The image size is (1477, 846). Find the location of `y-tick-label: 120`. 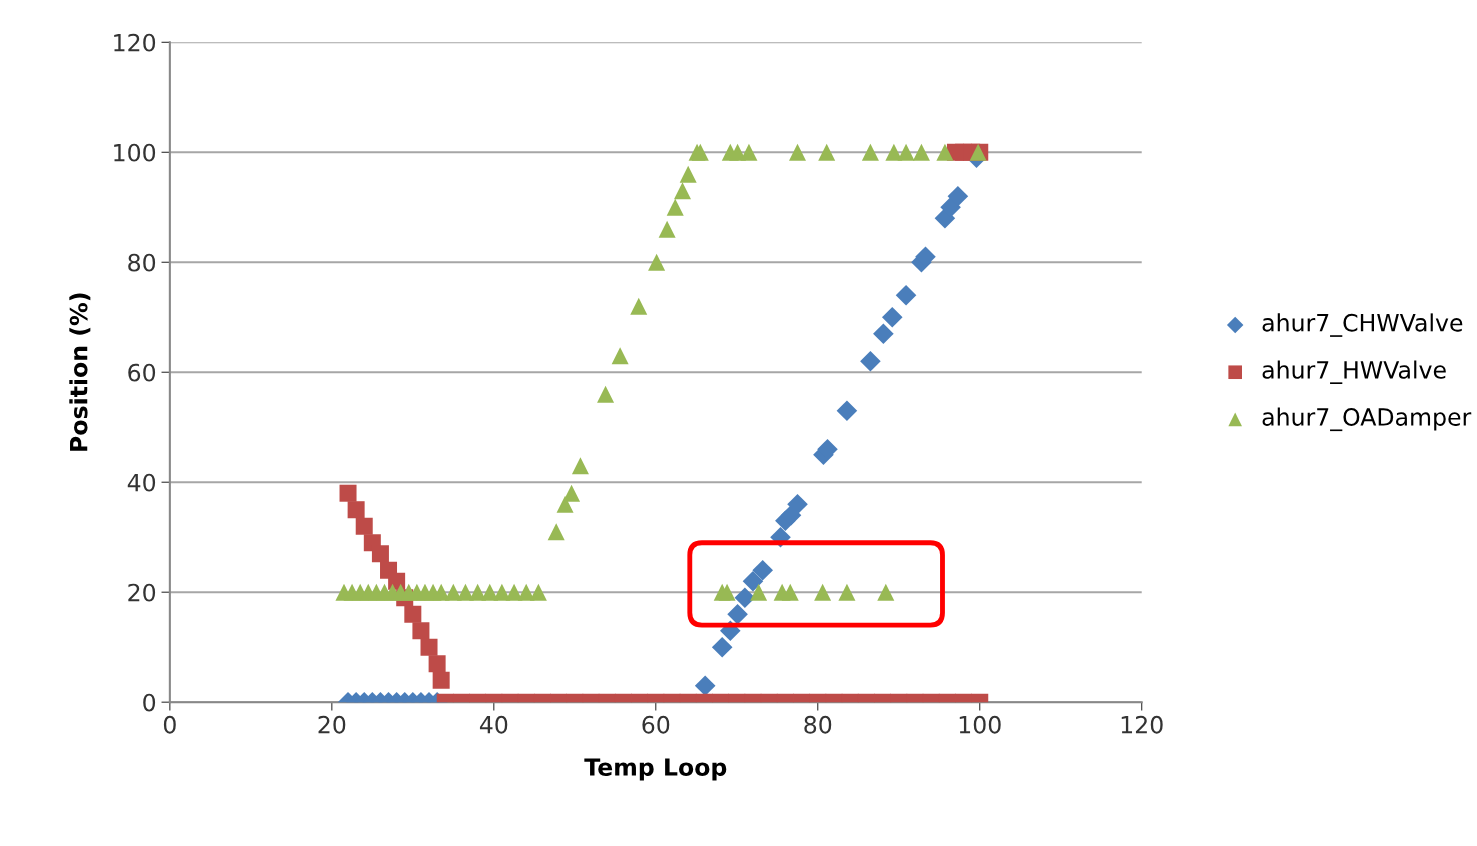

y-tick-label: 120 is located at coordinates (135, 42).